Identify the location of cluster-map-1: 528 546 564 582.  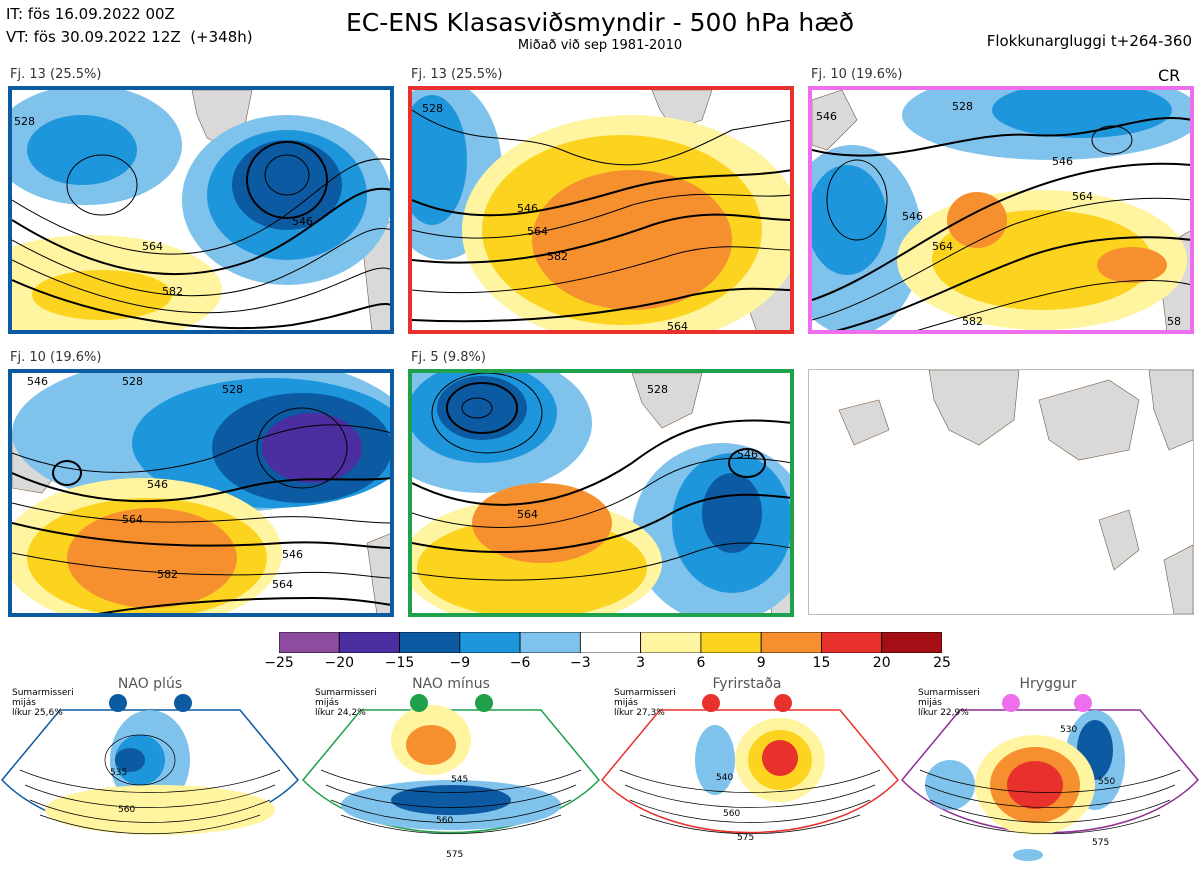
(201, 210).